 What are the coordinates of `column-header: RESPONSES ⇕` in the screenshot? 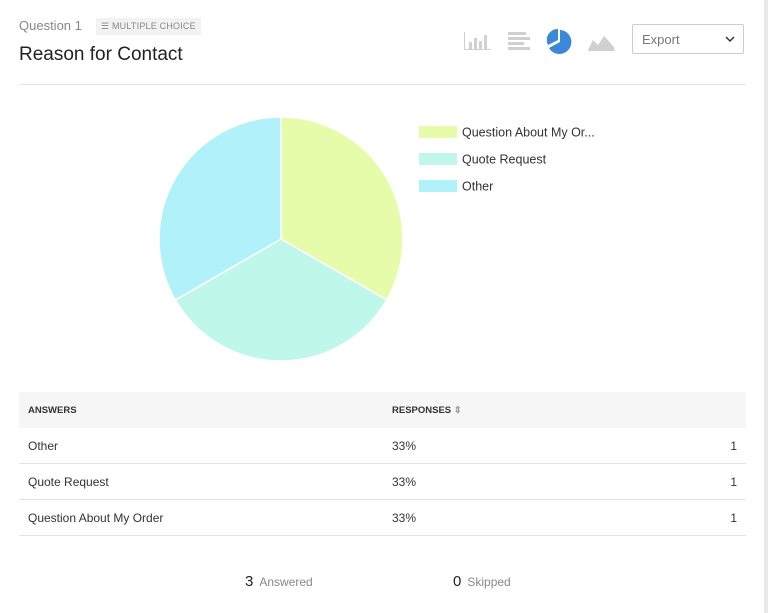 It's located at (525, 410).